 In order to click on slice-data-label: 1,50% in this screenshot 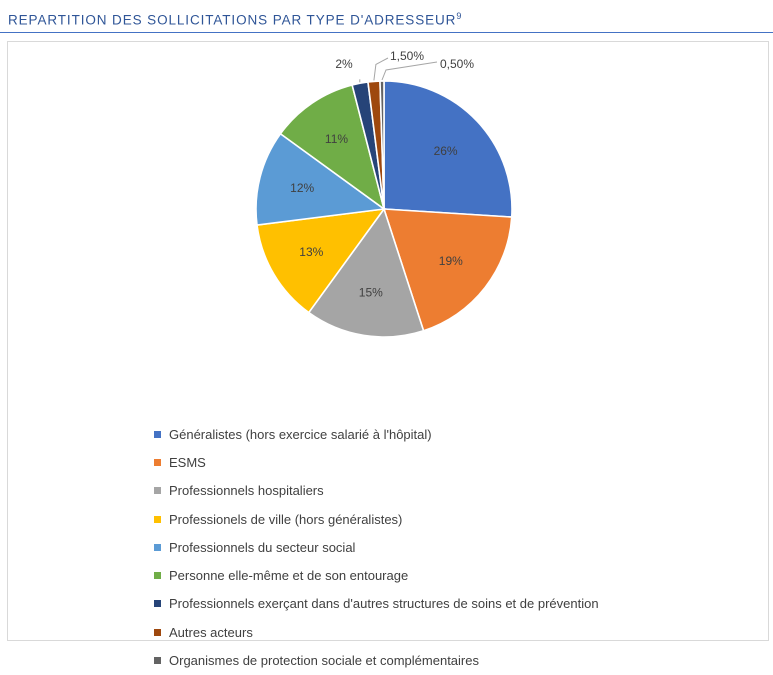, I will do `click(407, 56)`.